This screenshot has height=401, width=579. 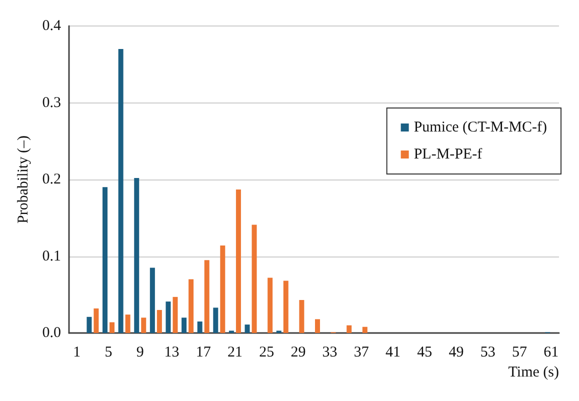 I want to click on legend-label: PL-M-PE-f, so click(x=448, y=154).